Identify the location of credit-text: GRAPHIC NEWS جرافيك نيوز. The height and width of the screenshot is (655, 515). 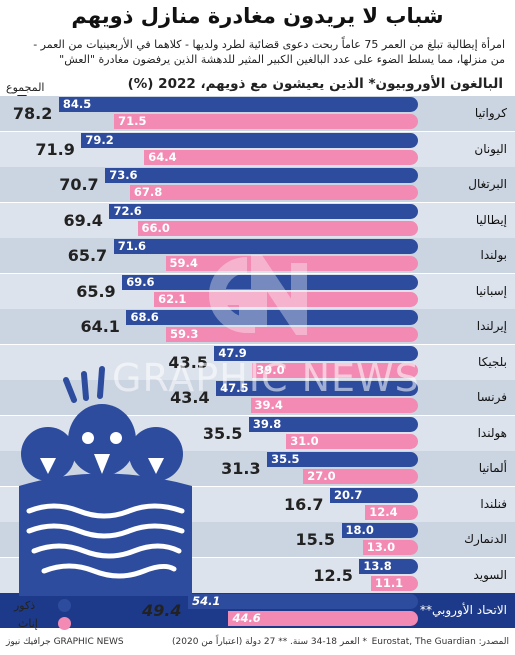
(65, 642).